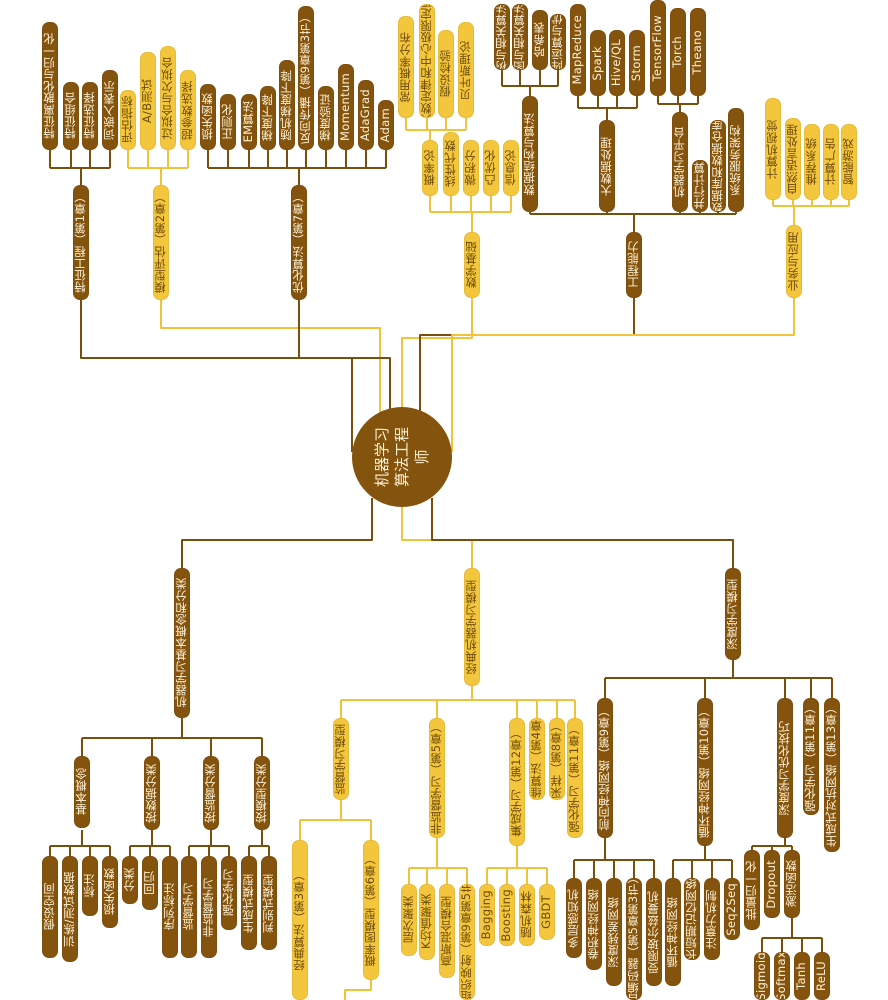 The height and width of the screenshot is (1000, 888). I want to click on eng-leaf: 并行计算, so click(700, 186).